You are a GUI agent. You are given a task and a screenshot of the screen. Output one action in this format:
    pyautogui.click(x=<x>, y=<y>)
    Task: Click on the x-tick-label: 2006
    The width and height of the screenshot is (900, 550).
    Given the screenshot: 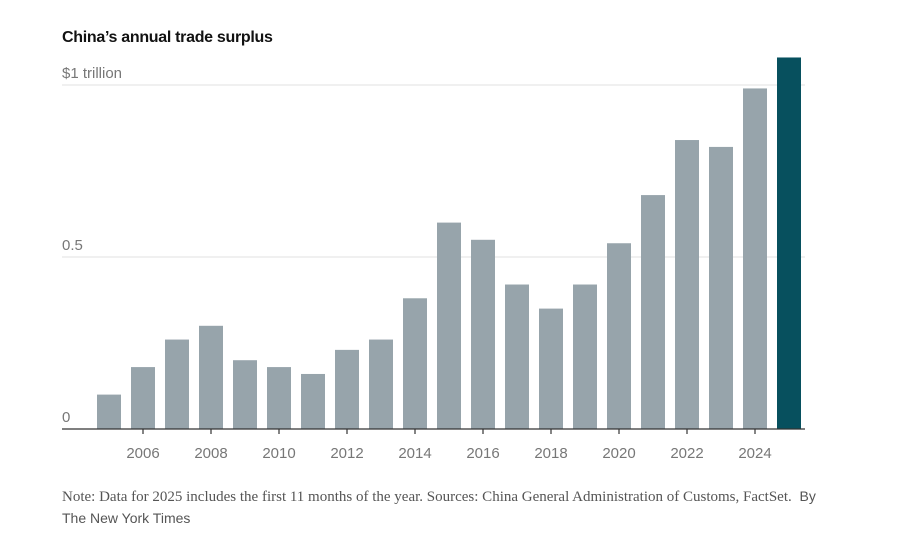 What is the action you would take?
    pyautogui.click(x=142, y=453)
    